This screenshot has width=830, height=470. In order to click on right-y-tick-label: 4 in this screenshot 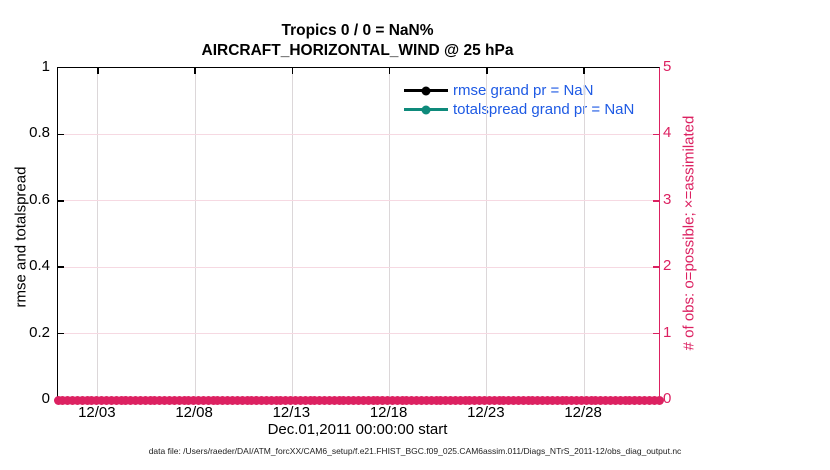, I will do `click(667, 133)`.